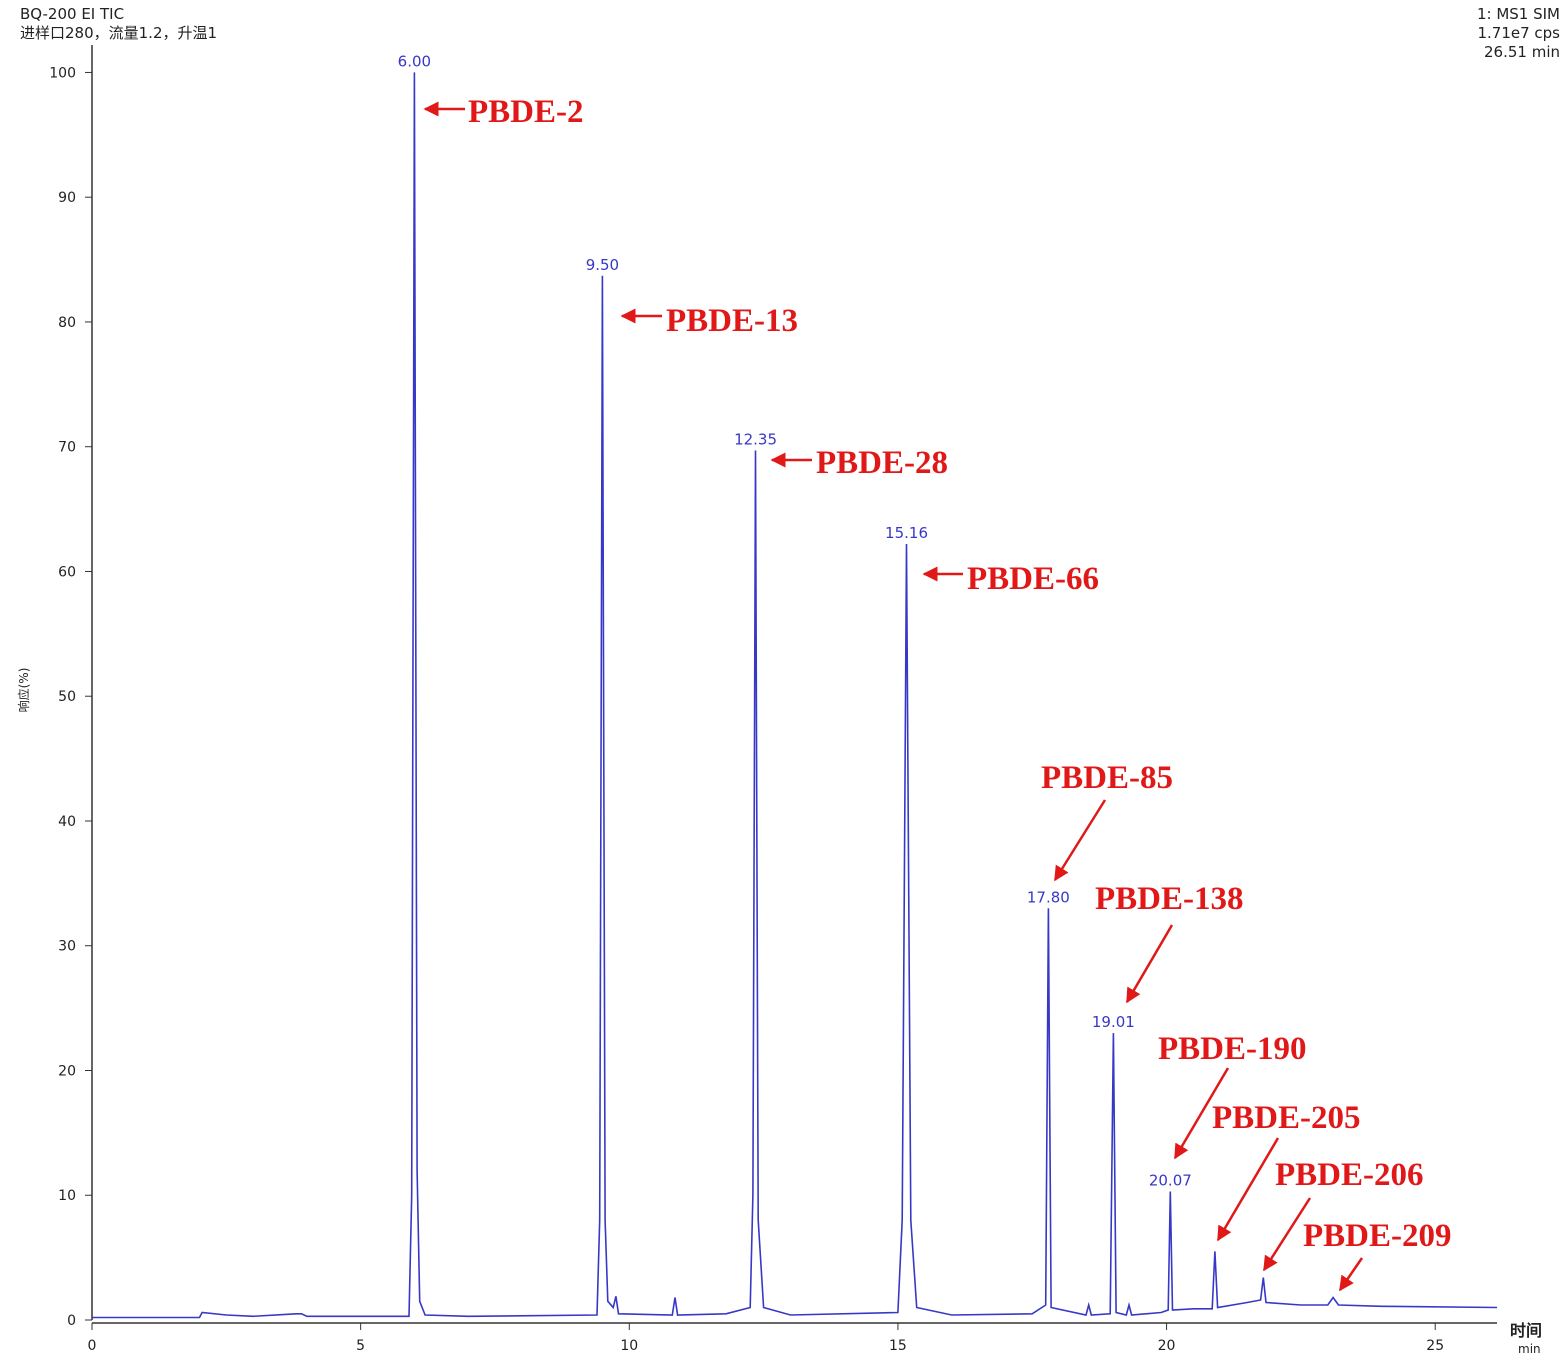  Describe the element at coordinates (629, 1346) in the screenshot. I see `x-tick-label: 10` at that location.